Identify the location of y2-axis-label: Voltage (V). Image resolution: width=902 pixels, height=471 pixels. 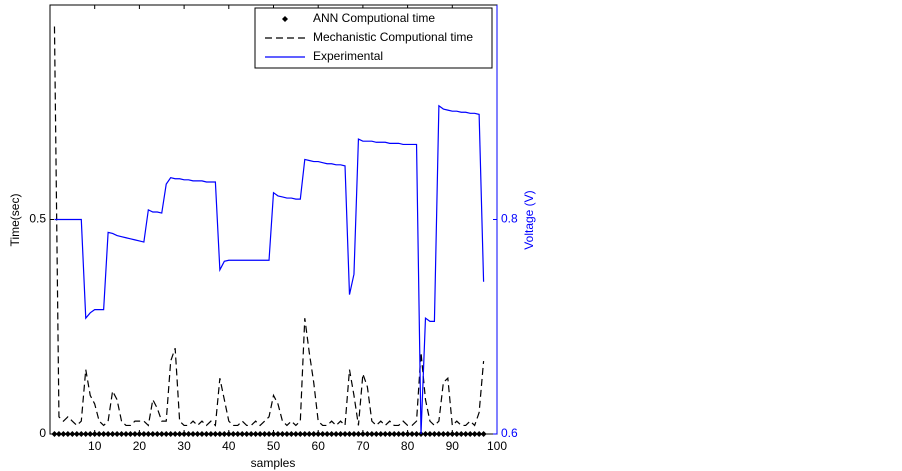
(529, 219).